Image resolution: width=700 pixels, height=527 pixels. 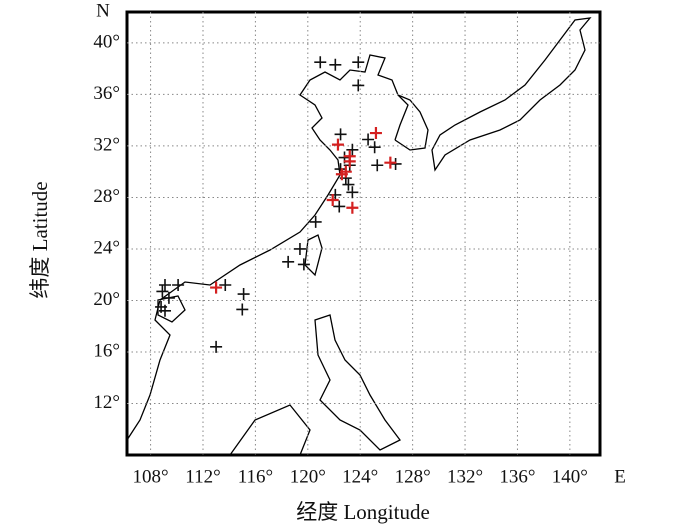 I want to click on x-tick-label: 128°, so click(x=413, y=476).